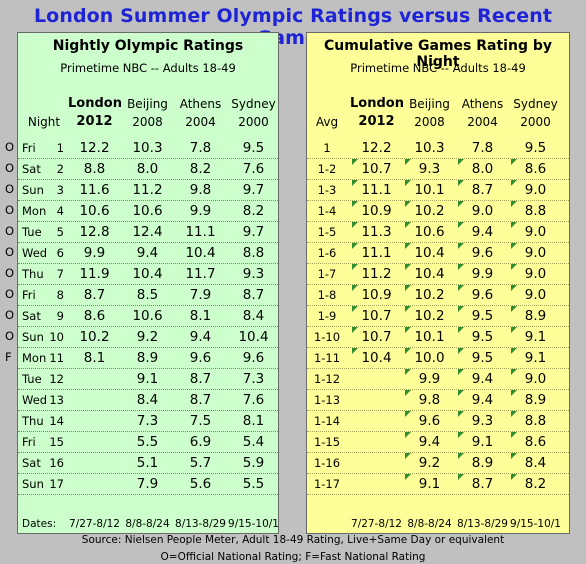  What do you see at coordinates (429, 295) in the screenshot?
I see `rating-cell: 10.2` at bounding box center [429, 295].